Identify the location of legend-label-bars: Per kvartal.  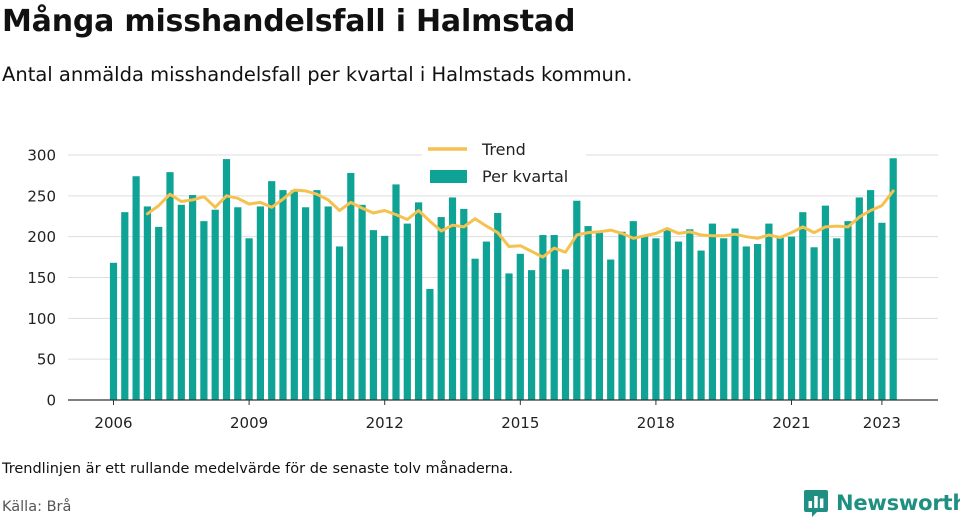
(525, 176).